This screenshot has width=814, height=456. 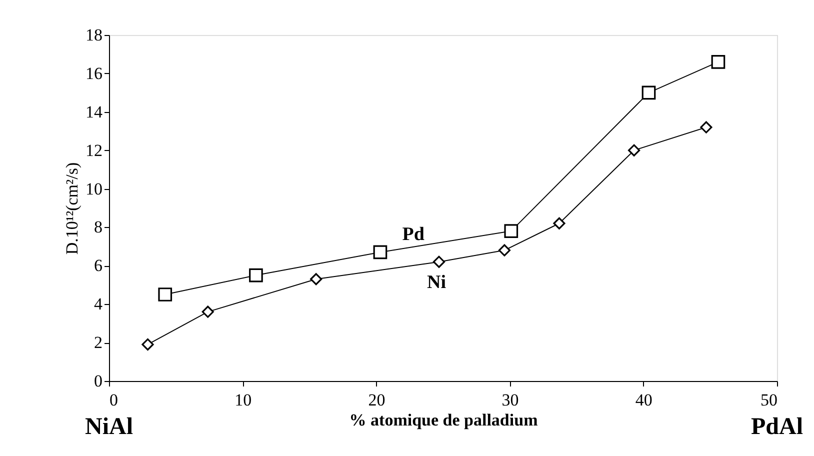 What do you see at coordinates (443, 420) in the screenshot?
I see `x-axis-title: % atomique de palladium` at bounding box center [443, 420].